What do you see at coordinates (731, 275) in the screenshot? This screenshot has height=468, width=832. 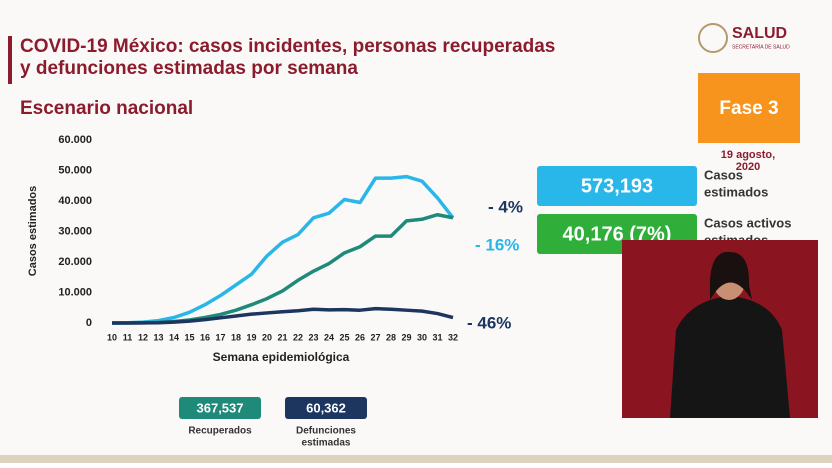 I see `person-hair` at bounding box center [731, 275].